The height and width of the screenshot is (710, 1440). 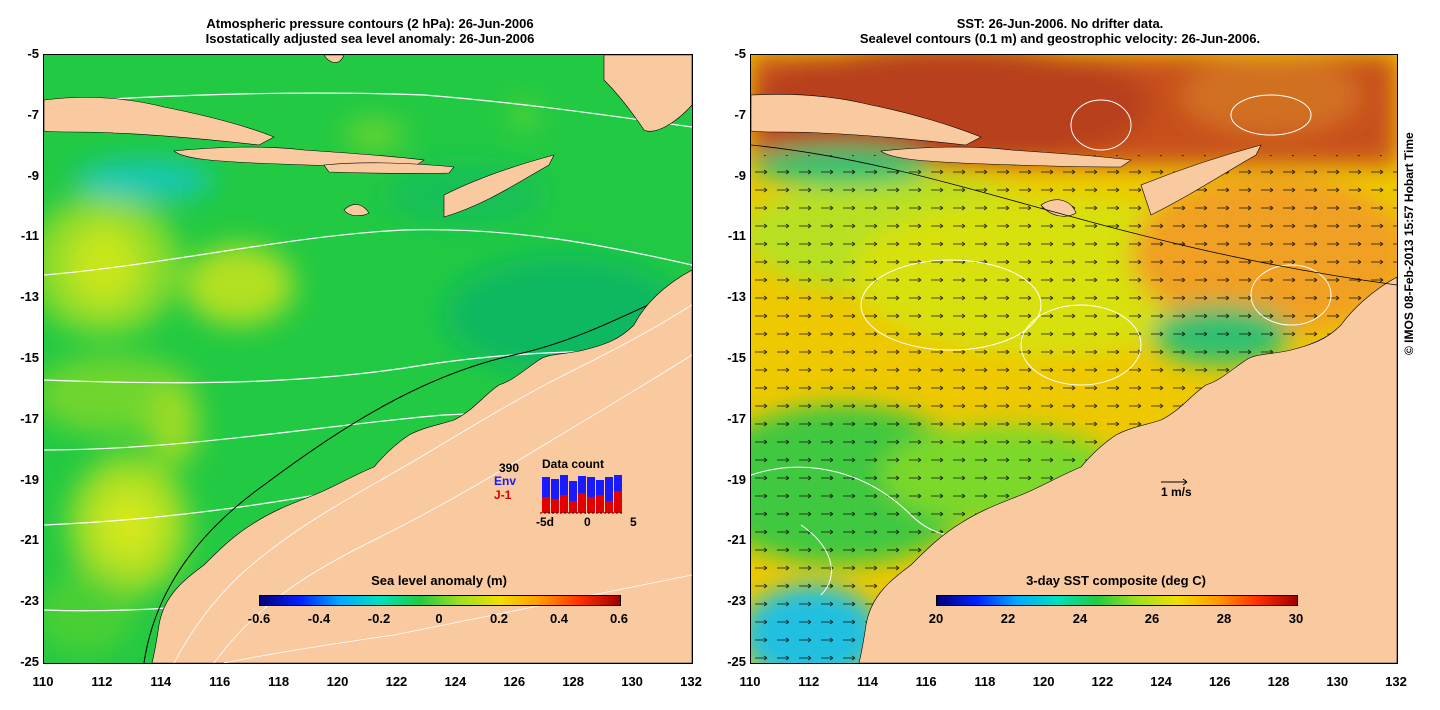 I want to click on inset-series-env: Env, so click(x=505, y=481).